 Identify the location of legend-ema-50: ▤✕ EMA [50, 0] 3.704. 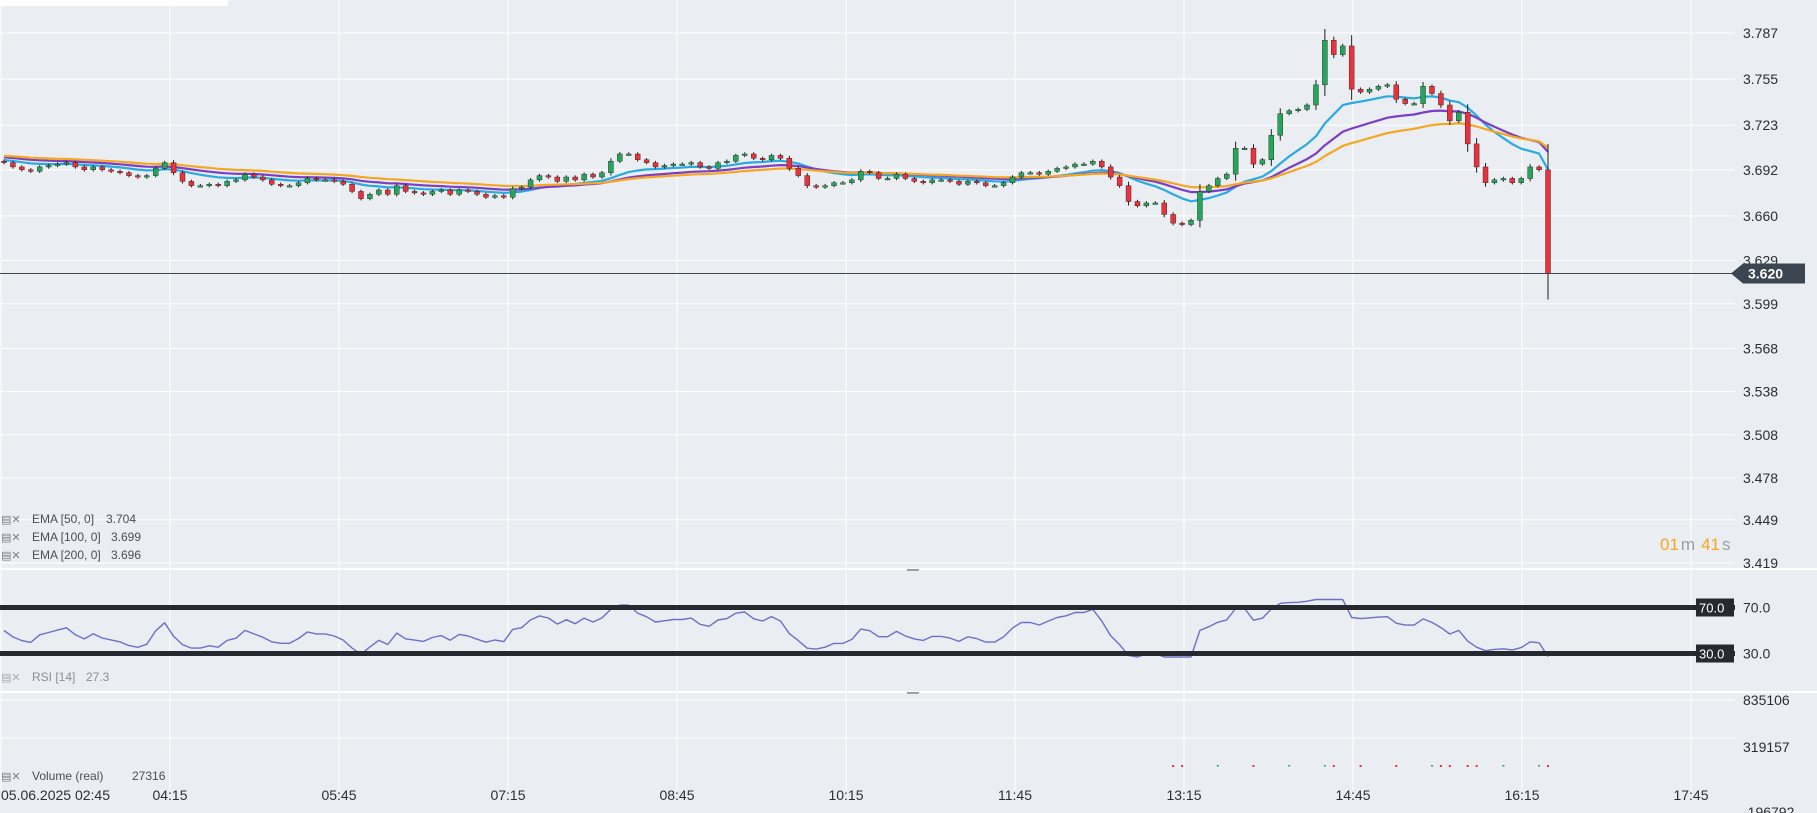
(68, 519).